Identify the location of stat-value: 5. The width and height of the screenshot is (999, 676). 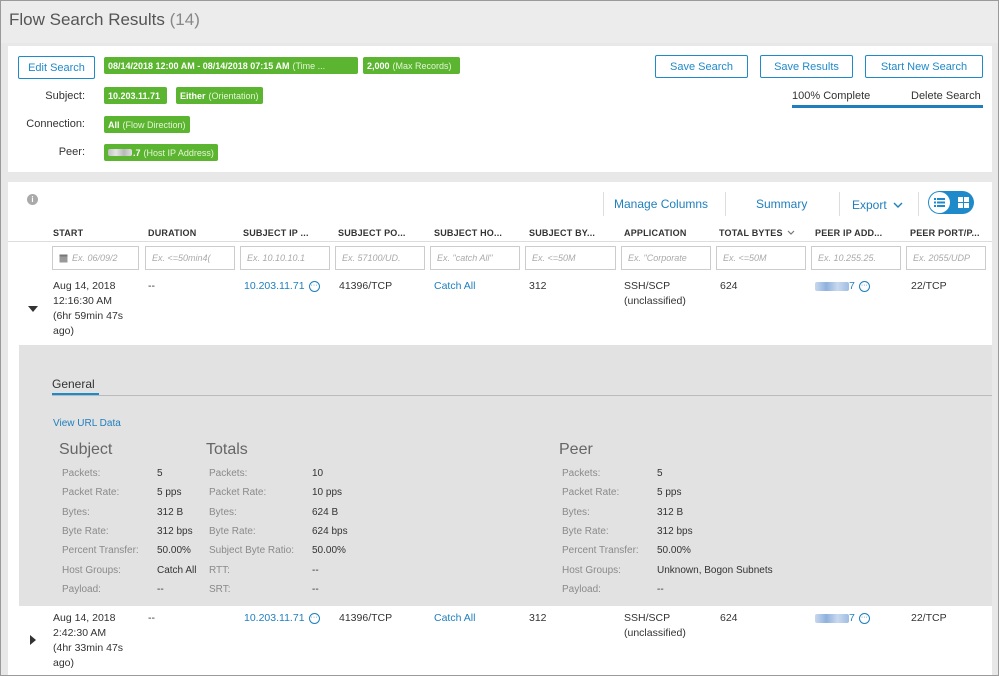
(660, 473).